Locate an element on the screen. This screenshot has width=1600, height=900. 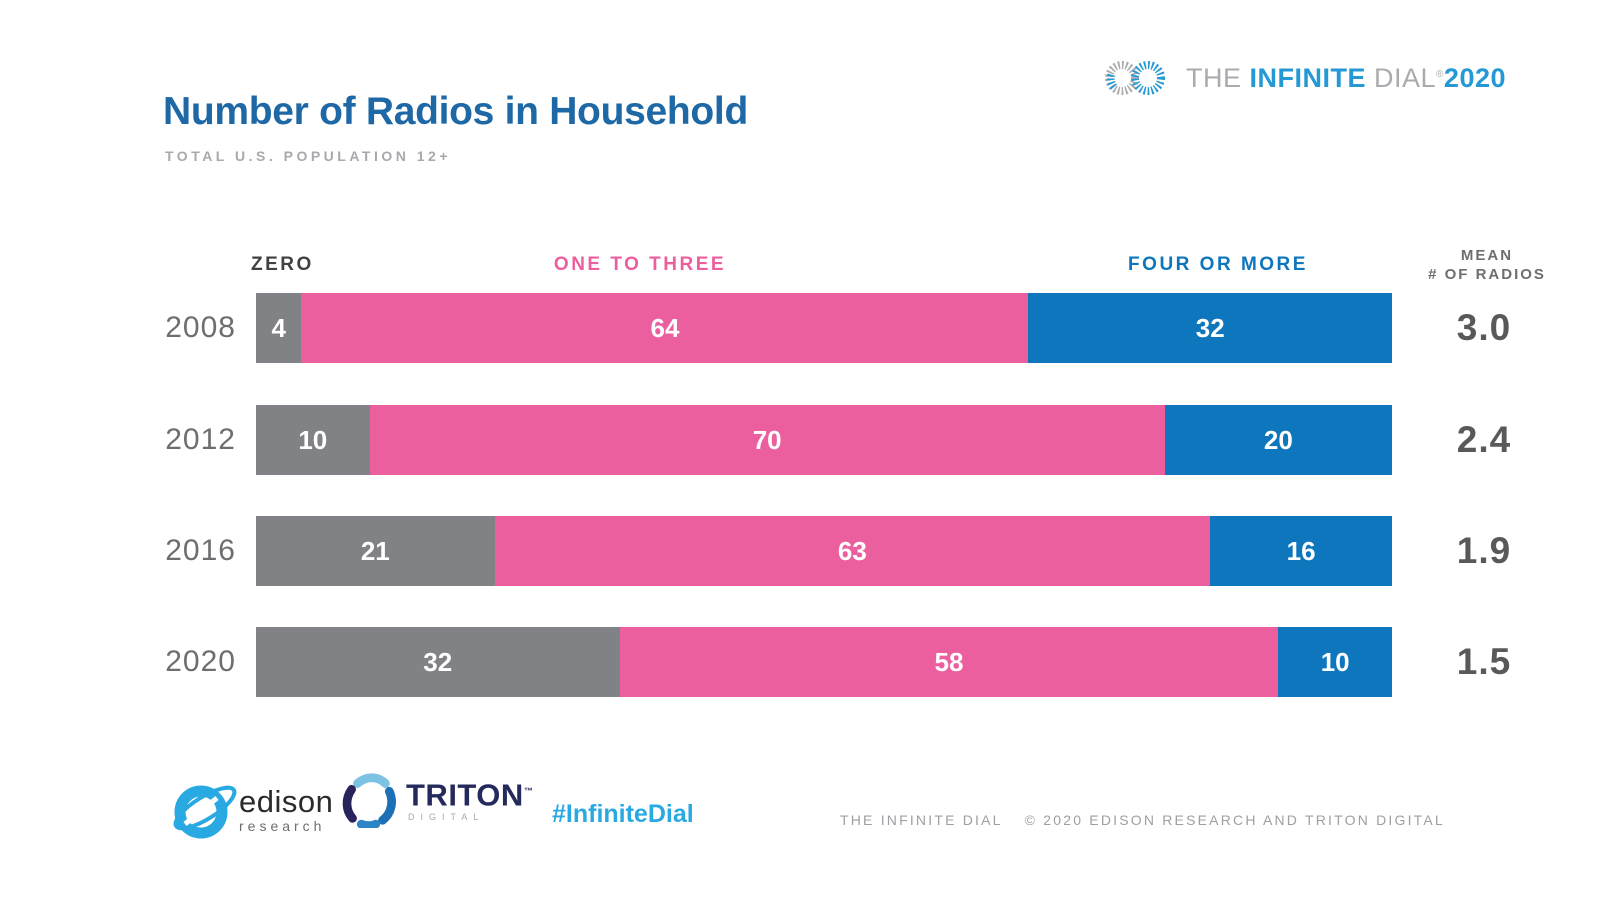
edison-name: edison is located at coordinates (286, 801).